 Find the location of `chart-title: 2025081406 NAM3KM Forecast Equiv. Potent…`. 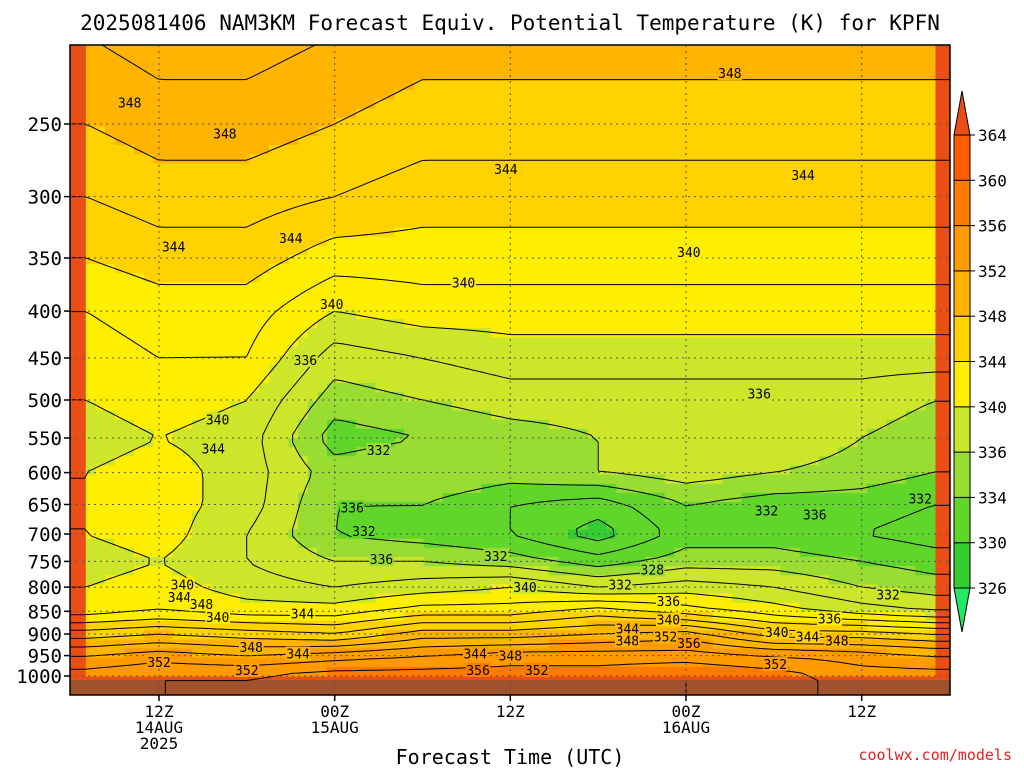

chart-title: 2025081406 NAM3KM Forecast Equiv. Potent… is located at coordinates (510, 23).